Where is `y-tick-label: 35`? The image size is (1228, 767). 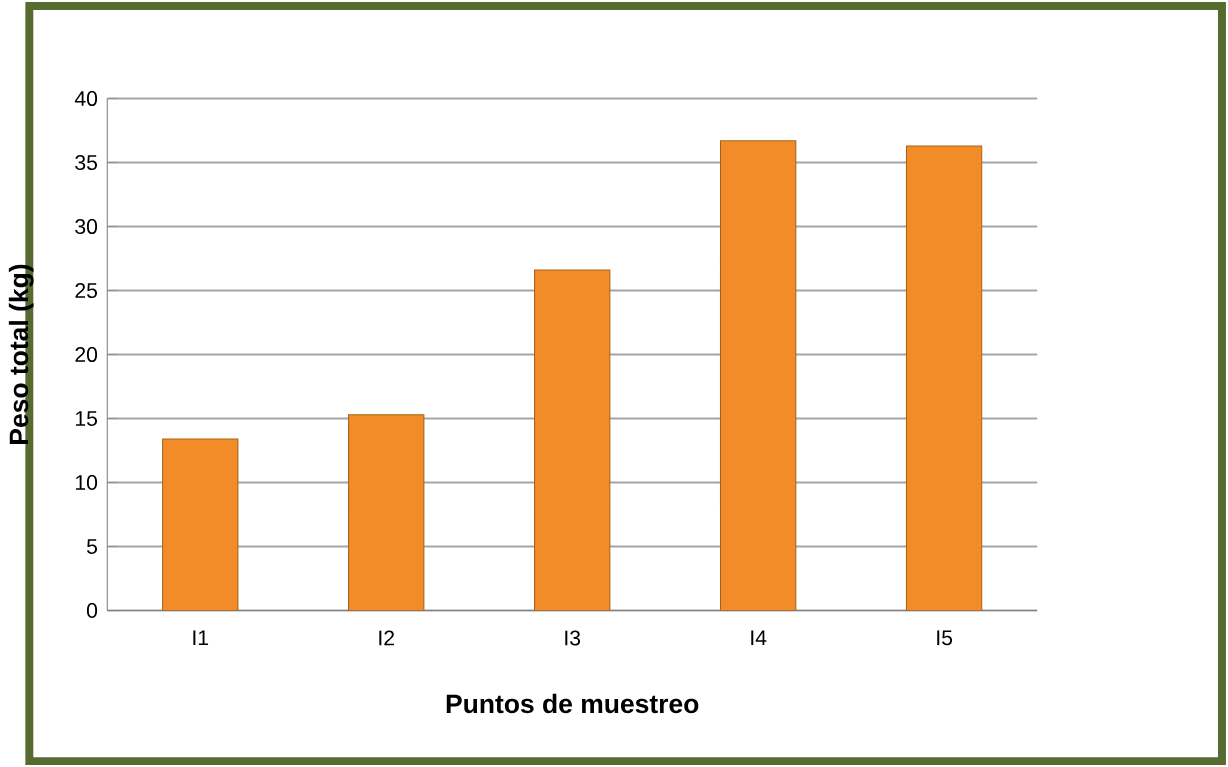
y-tick-label: 35 is located at coordinates (86, 162).